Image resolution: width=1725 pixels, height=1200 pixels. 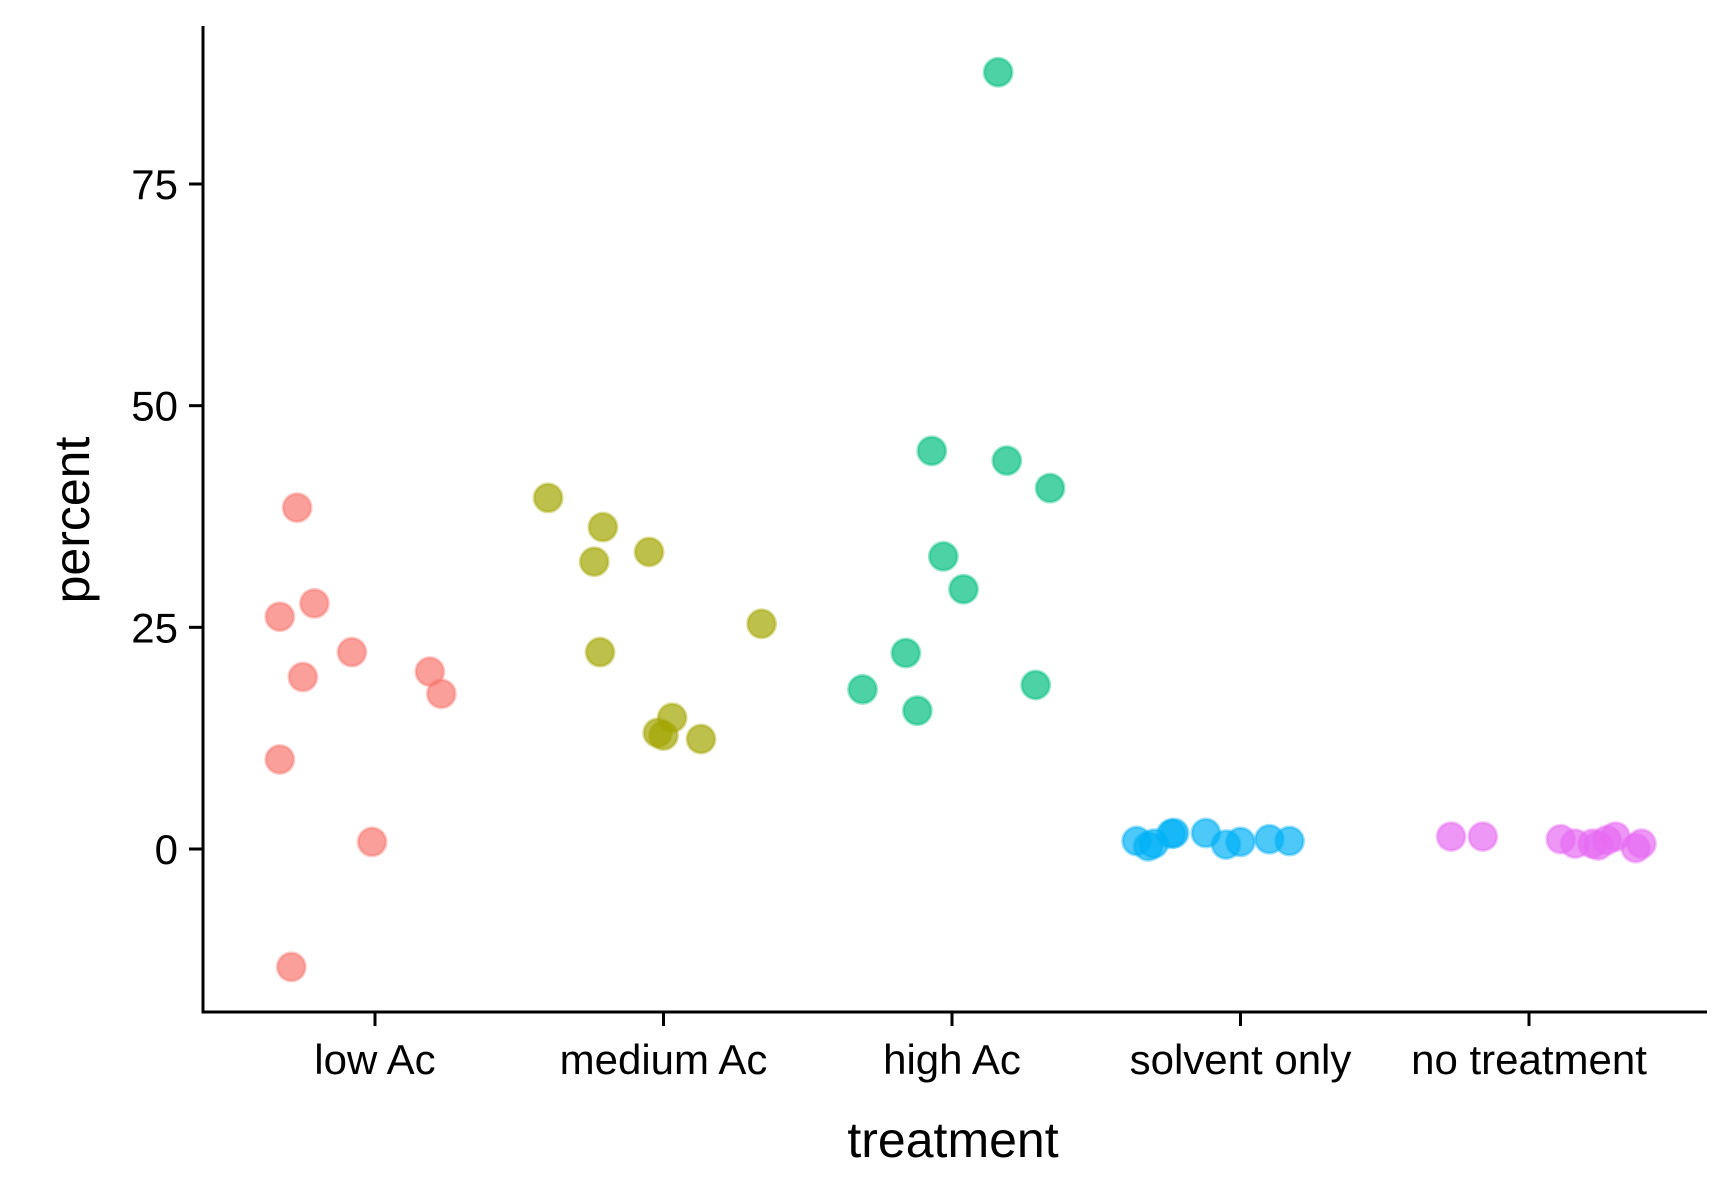 I want to click on y-tick-label: 75, so click(x=154, y=184).